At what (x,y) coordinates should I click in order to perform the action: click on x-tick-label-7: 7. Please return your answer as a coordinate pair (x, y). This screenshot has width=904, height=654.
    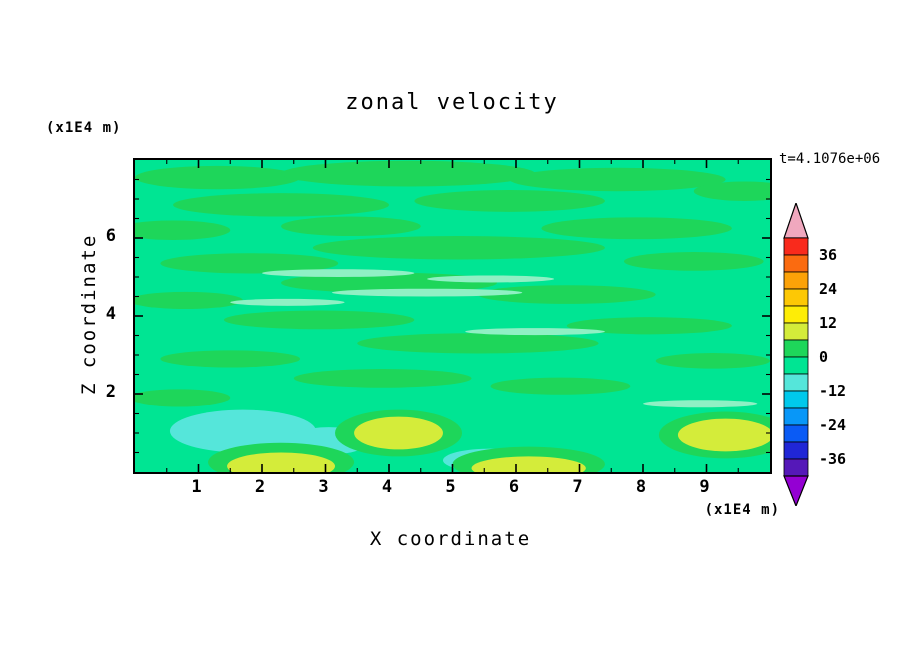
    Looking at the image, I should click on (577, 487).